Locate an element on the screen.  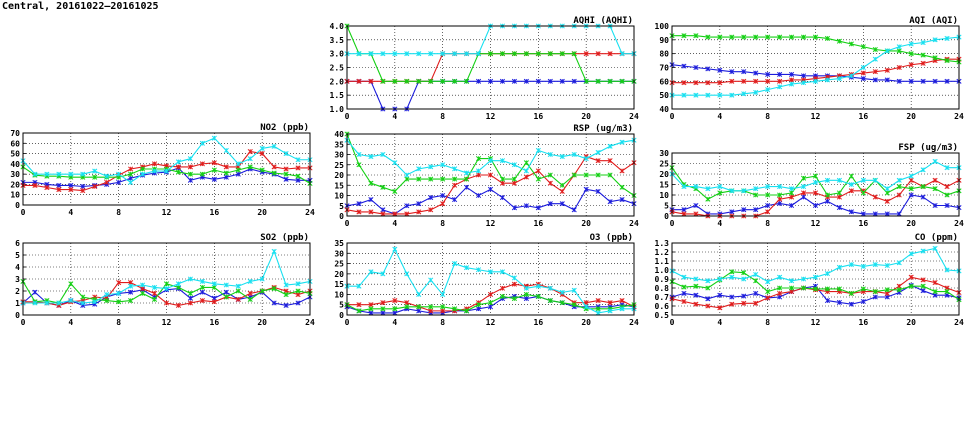
o3-point-green is located at coordinates (383, 309).